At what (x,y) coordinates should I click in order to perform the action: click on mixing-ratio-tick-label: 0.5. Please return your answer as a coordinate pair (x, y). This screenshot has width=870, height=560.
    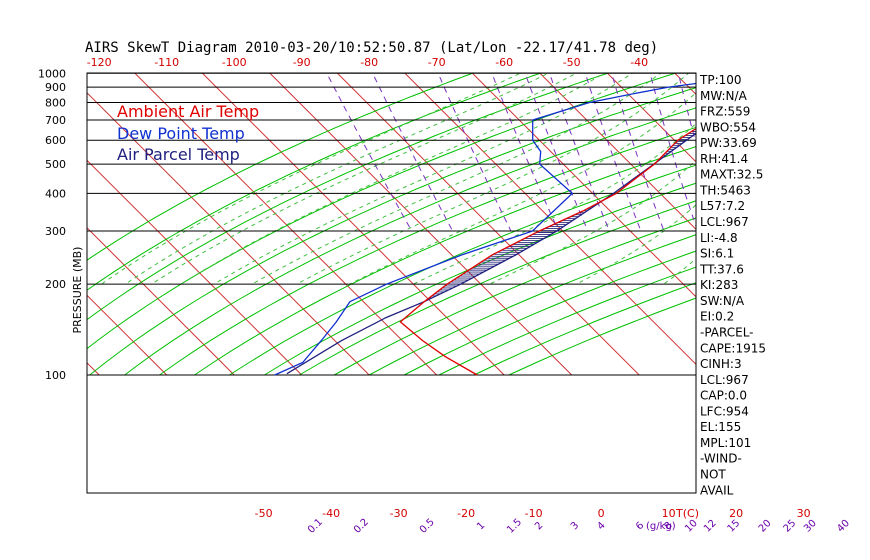
    Looking at the image, I should click on (427, 526).